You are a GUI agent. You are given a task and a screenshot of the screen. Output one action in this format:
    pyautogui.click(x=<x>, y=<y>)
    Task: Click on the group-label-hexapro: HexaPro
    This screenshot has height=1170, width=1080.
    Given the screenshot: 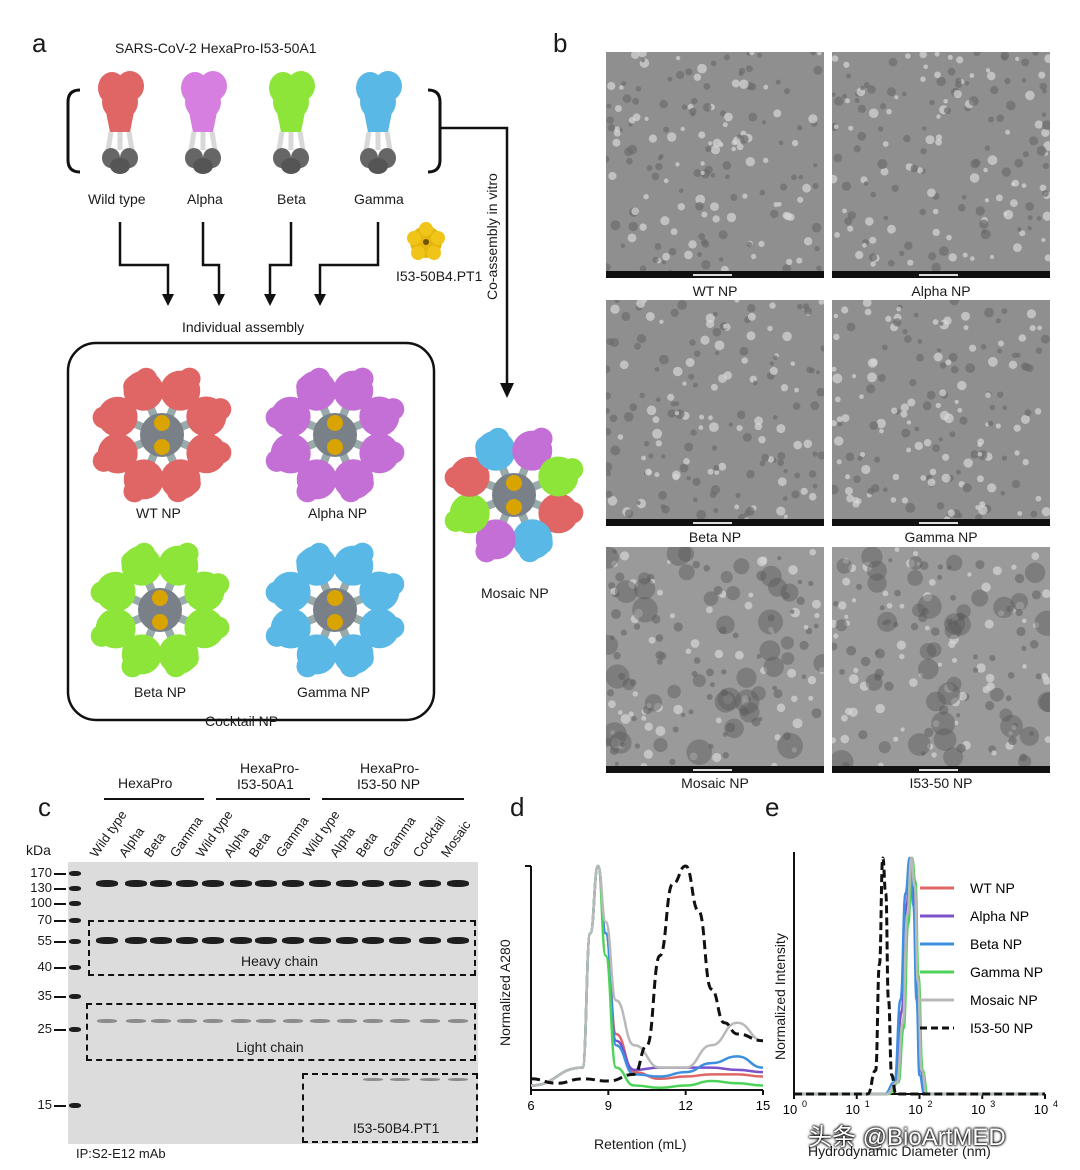 What is the action you would take?
    pyautogui.click(x=145, y=783)
    